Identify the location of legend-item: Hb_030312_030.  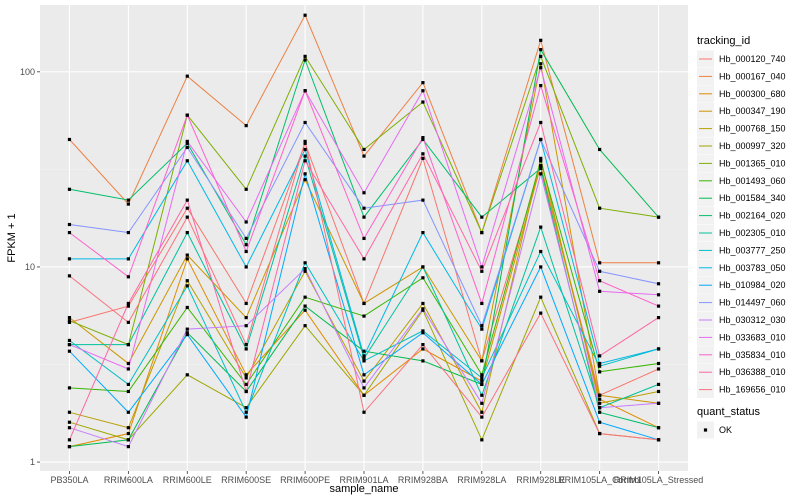
(741, 320).